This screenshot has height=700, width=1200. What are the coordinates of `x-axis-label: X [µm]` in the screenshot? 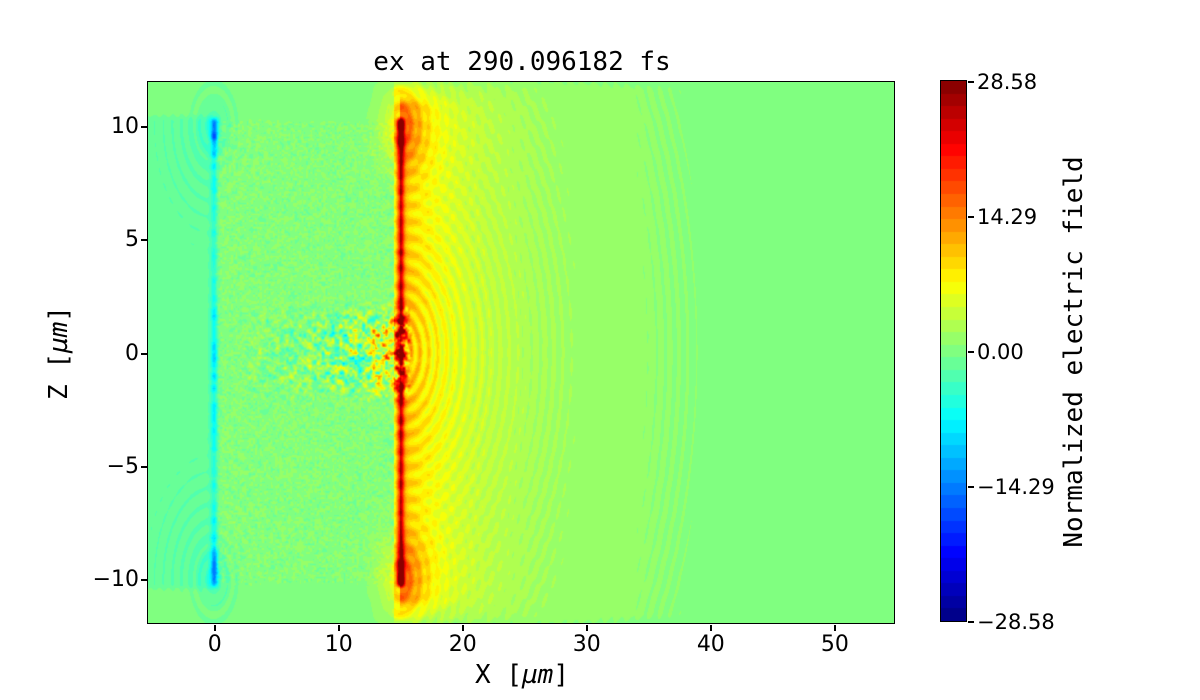 It's located at (522, 675).